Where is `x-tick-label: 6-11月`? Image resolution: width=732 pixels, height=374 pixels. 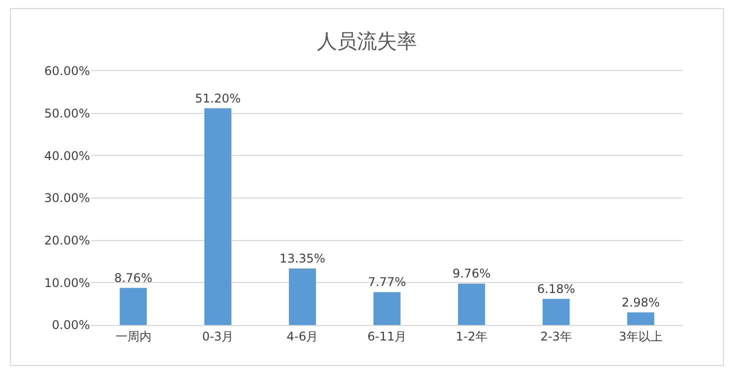 x-tick-label: 6-11月 is located at coordinates (387, 336).